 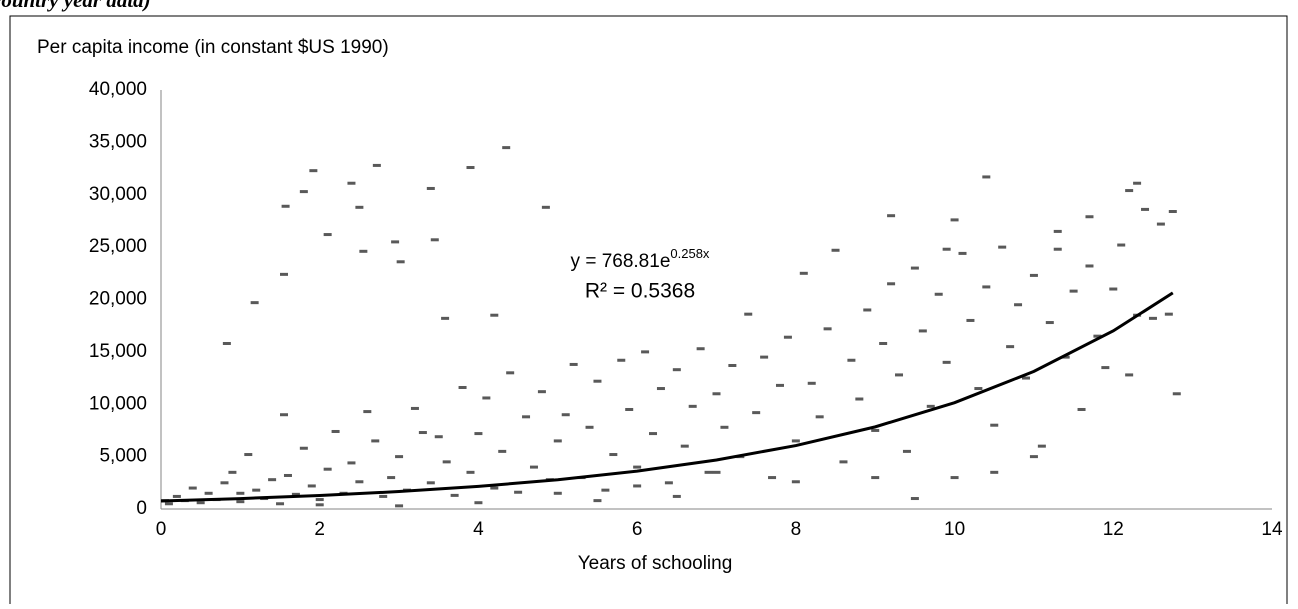 I want to click on x-tick-label: 6, so click(x=637, y=529).